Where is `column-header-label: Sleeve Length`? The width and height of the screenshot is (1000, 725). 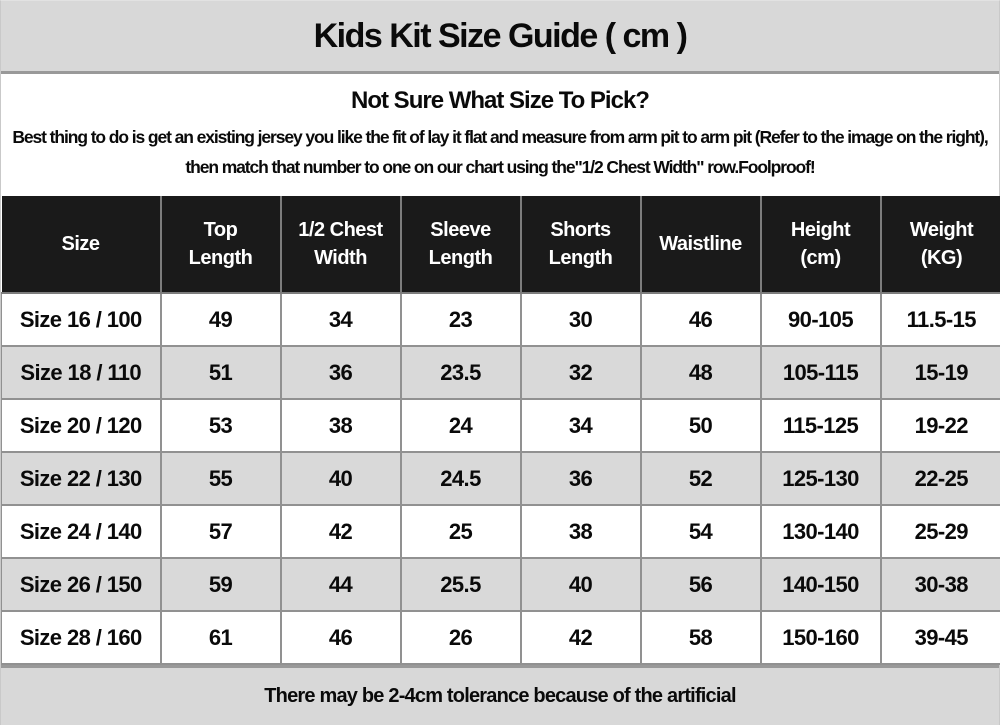 column-header-label: Sleeve Length is located at coordinates (460, 244).